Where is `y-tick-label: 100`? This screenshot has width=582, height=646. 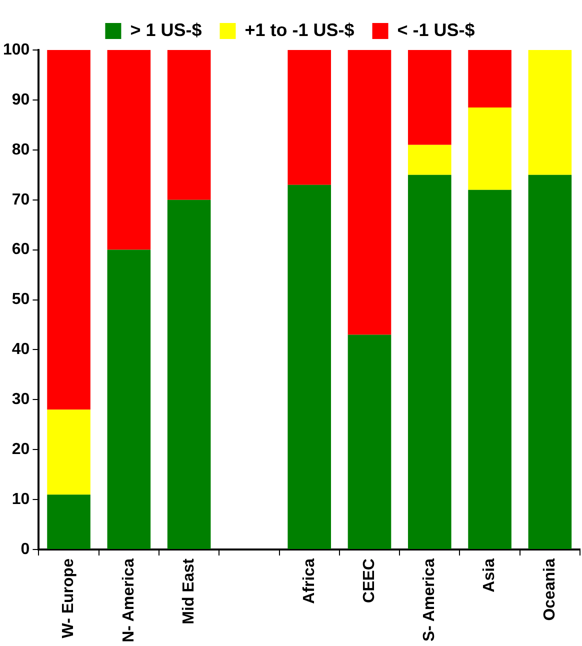
y-tick-label: 100 is located at coordinates (16, 49).